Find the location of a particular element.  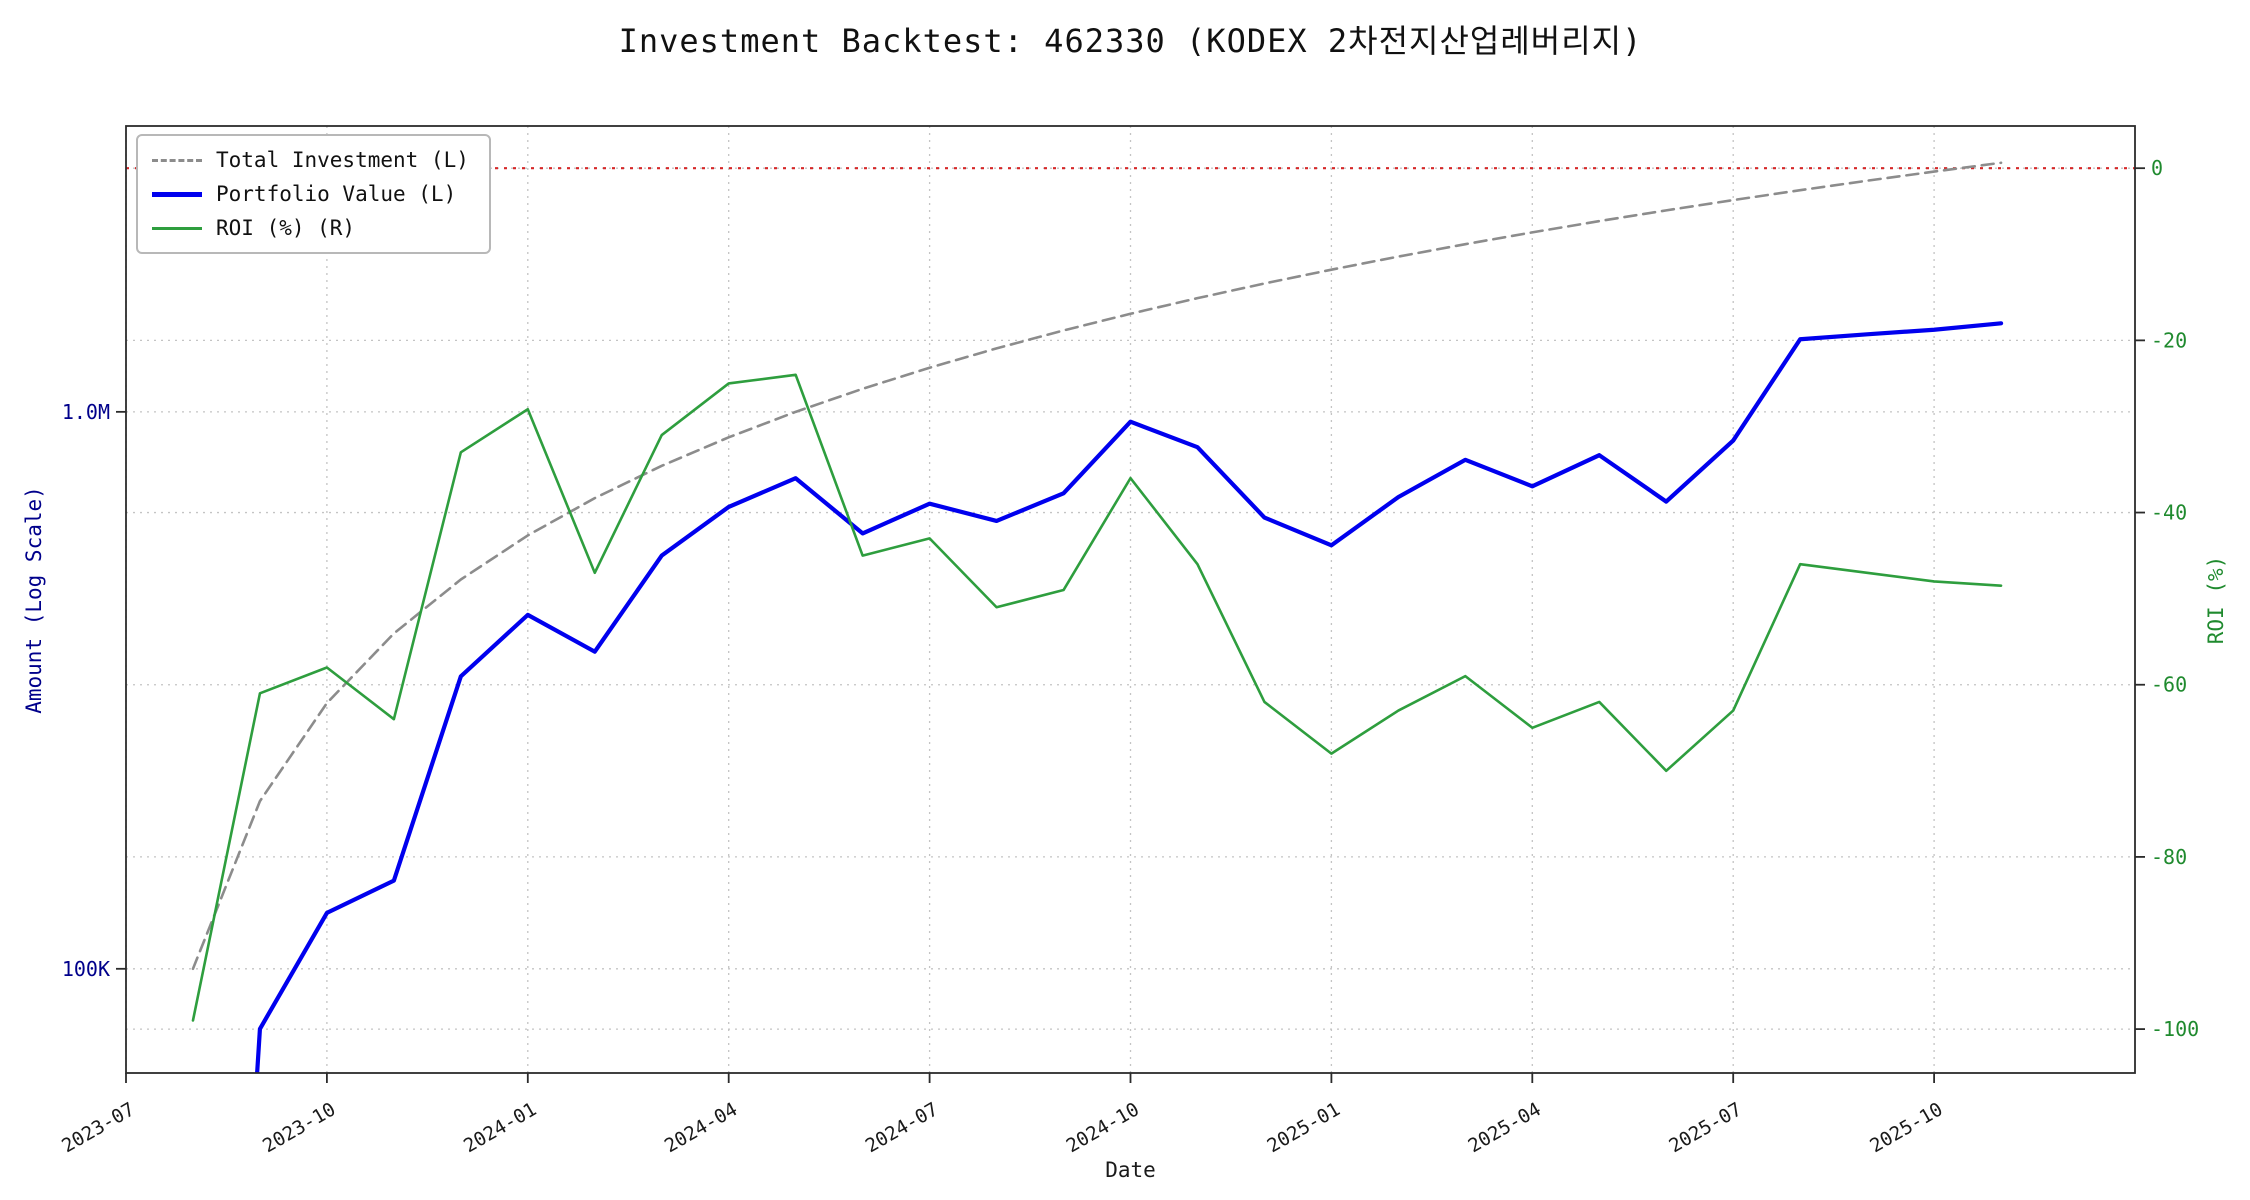

x-tick-label: 2024-01 is located at coordinates (500, 1127).